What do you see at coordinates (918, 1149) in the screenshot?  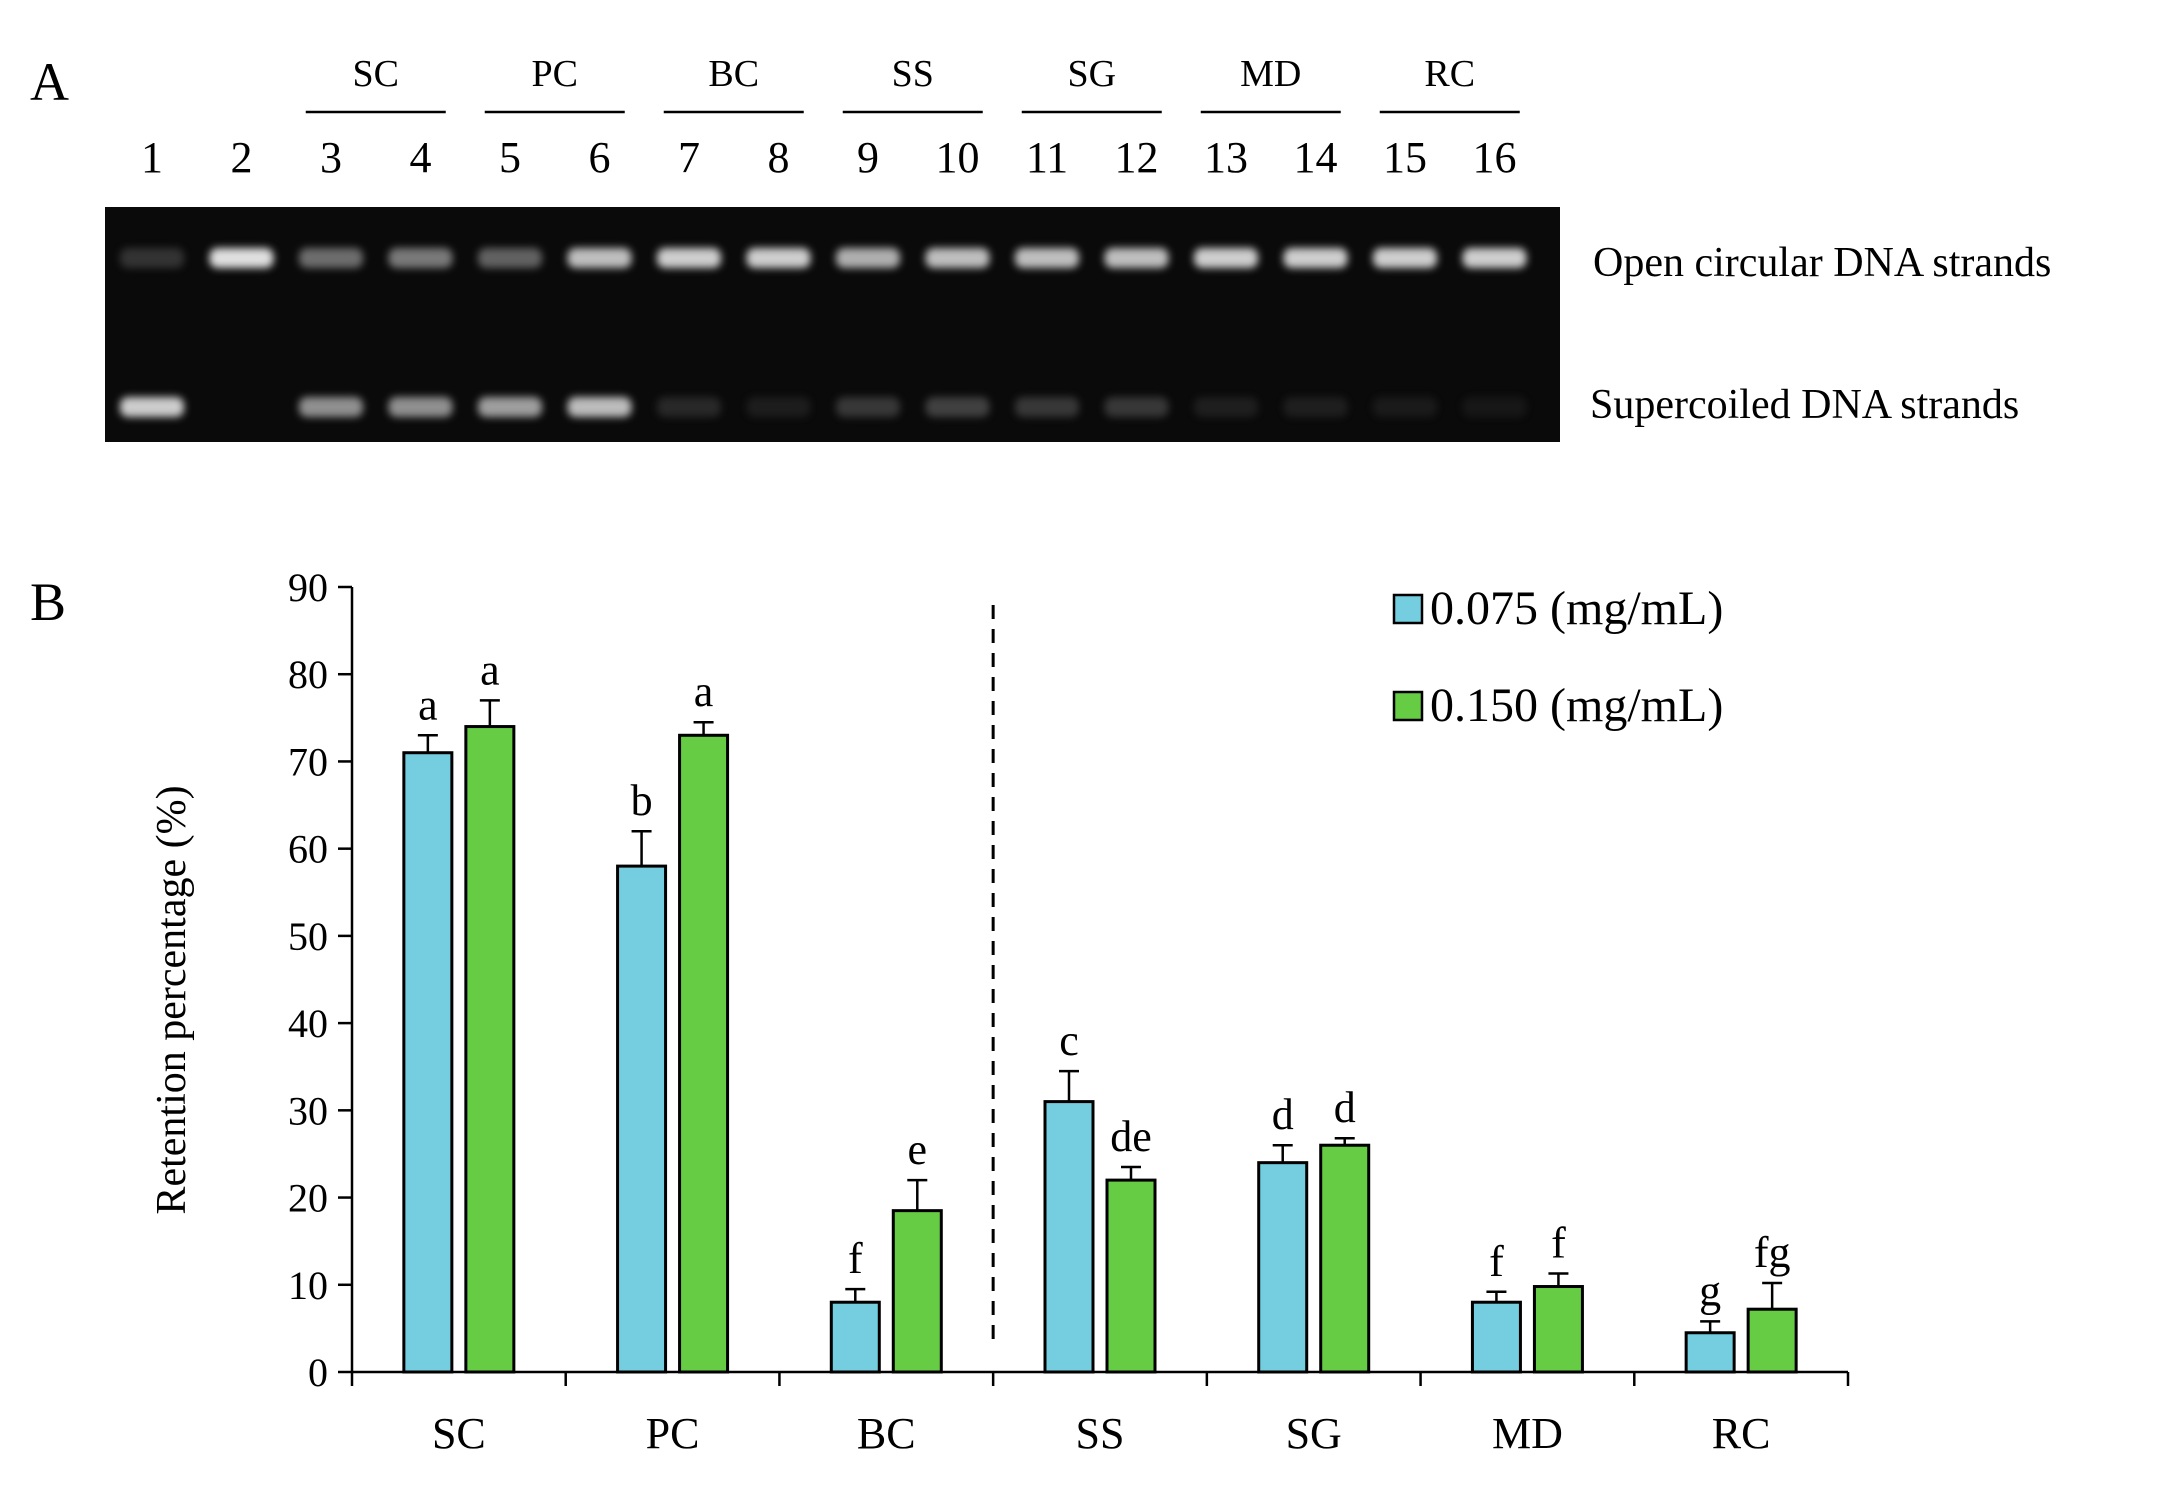 I see `significance-letter: e` at bounding box center [918, 1149].